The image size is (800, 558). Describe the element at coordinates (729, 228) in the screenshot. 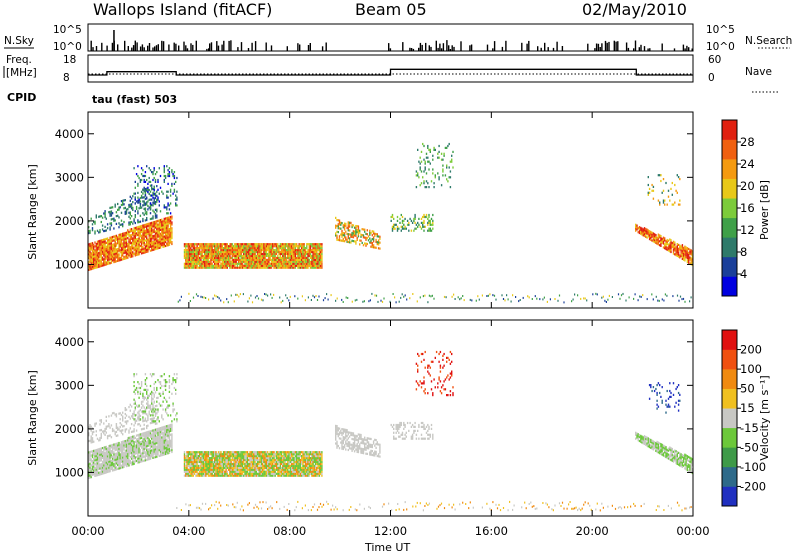

I see `colorbar-swatch` at that location.